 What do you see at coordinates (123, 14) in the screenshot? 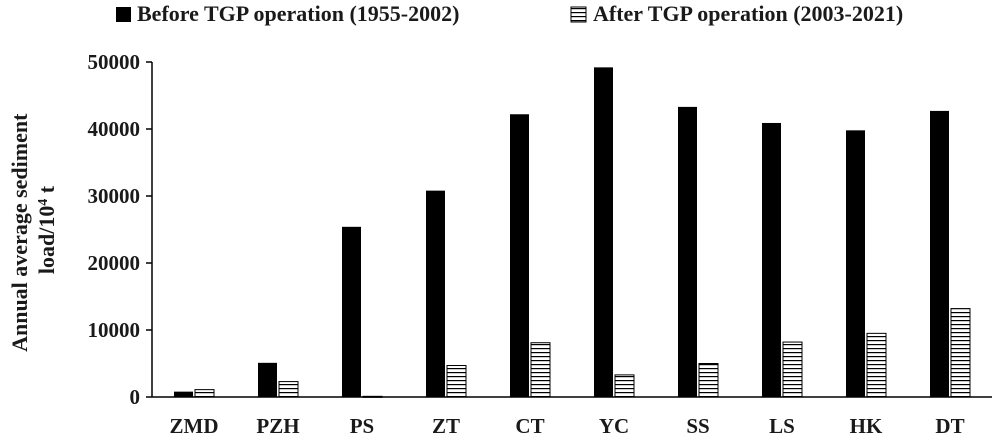
I see `legend-swatch-before` at bounding box center [123, 14].